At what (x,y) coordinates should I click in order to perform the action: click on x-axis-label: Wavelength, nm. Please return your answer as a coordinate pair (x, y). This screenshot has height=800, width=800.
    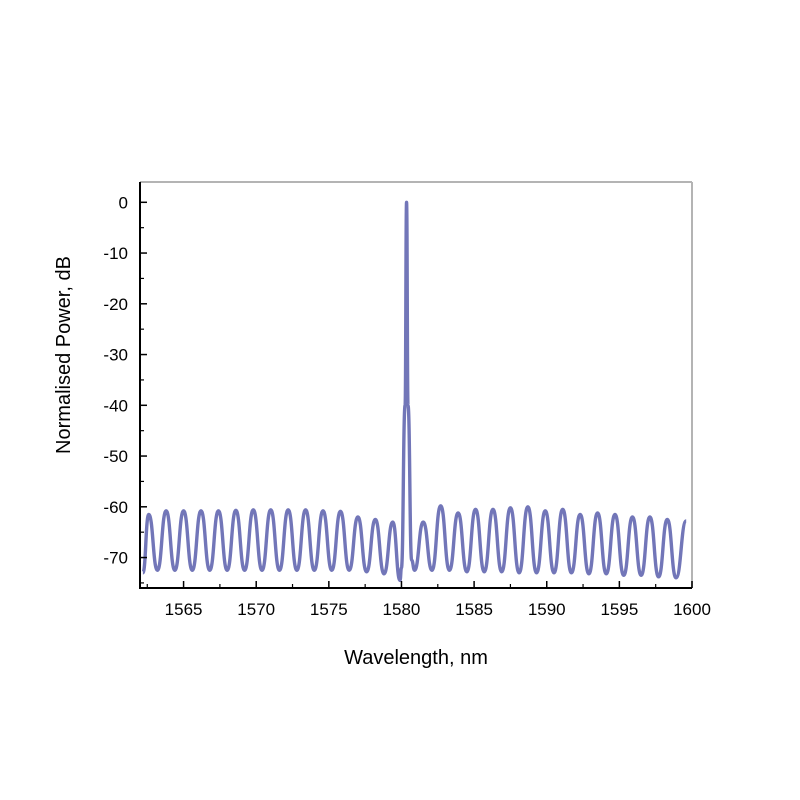
    Looking at the image, I should click on (416, 658).